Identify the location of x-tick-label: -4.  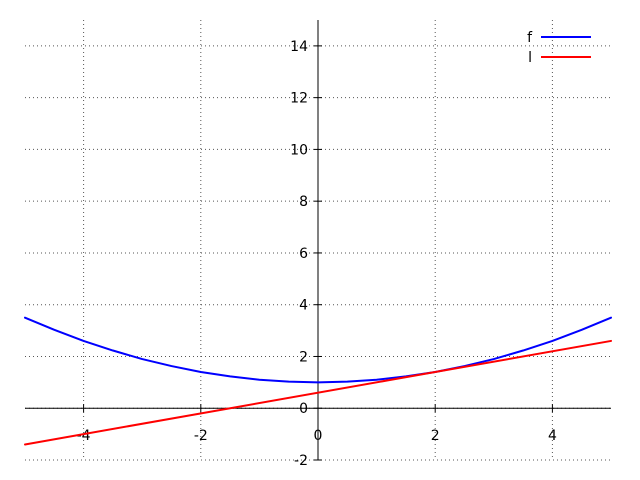
(84, 436).